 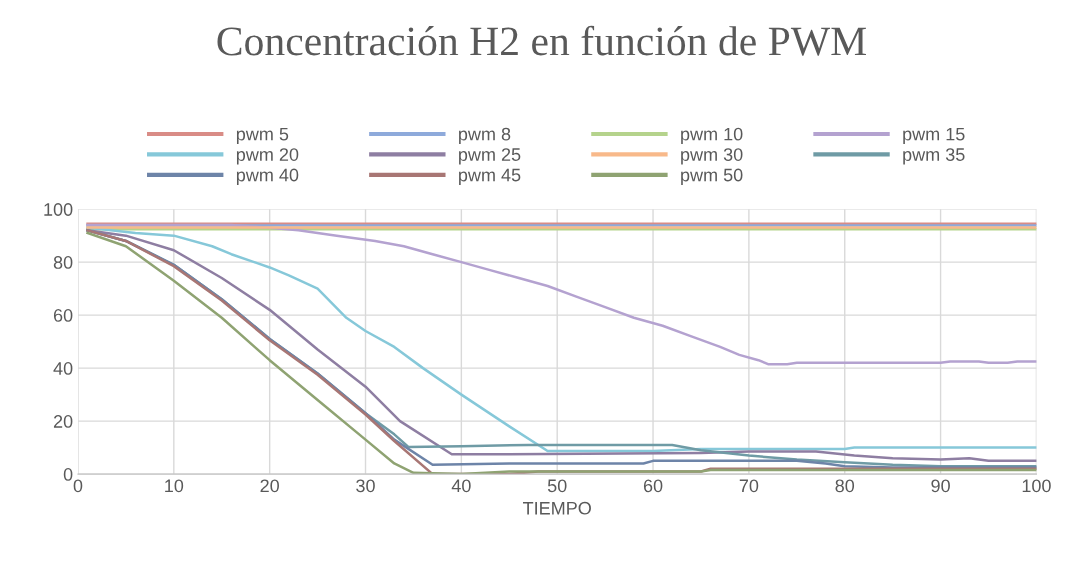 What do you see at coordinates (365, 486) in the screenshot?
I see `x-tick-label: 30` at bounding box center [365, 486].